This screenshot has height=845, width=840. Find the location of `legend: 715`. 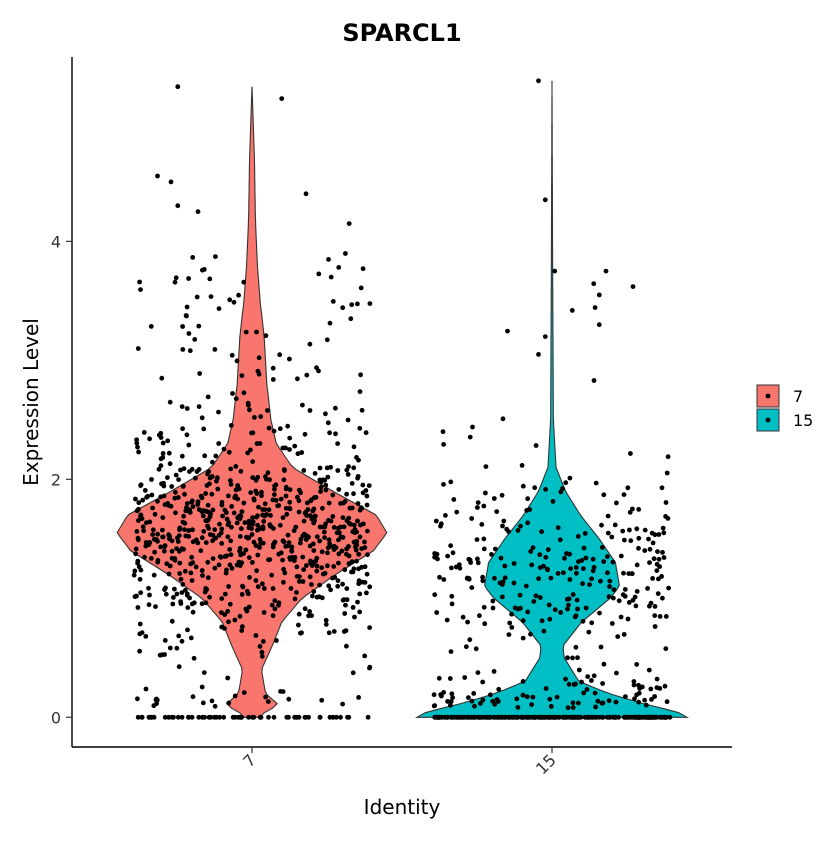

legend: 715 is located at coordinates (784, 408).